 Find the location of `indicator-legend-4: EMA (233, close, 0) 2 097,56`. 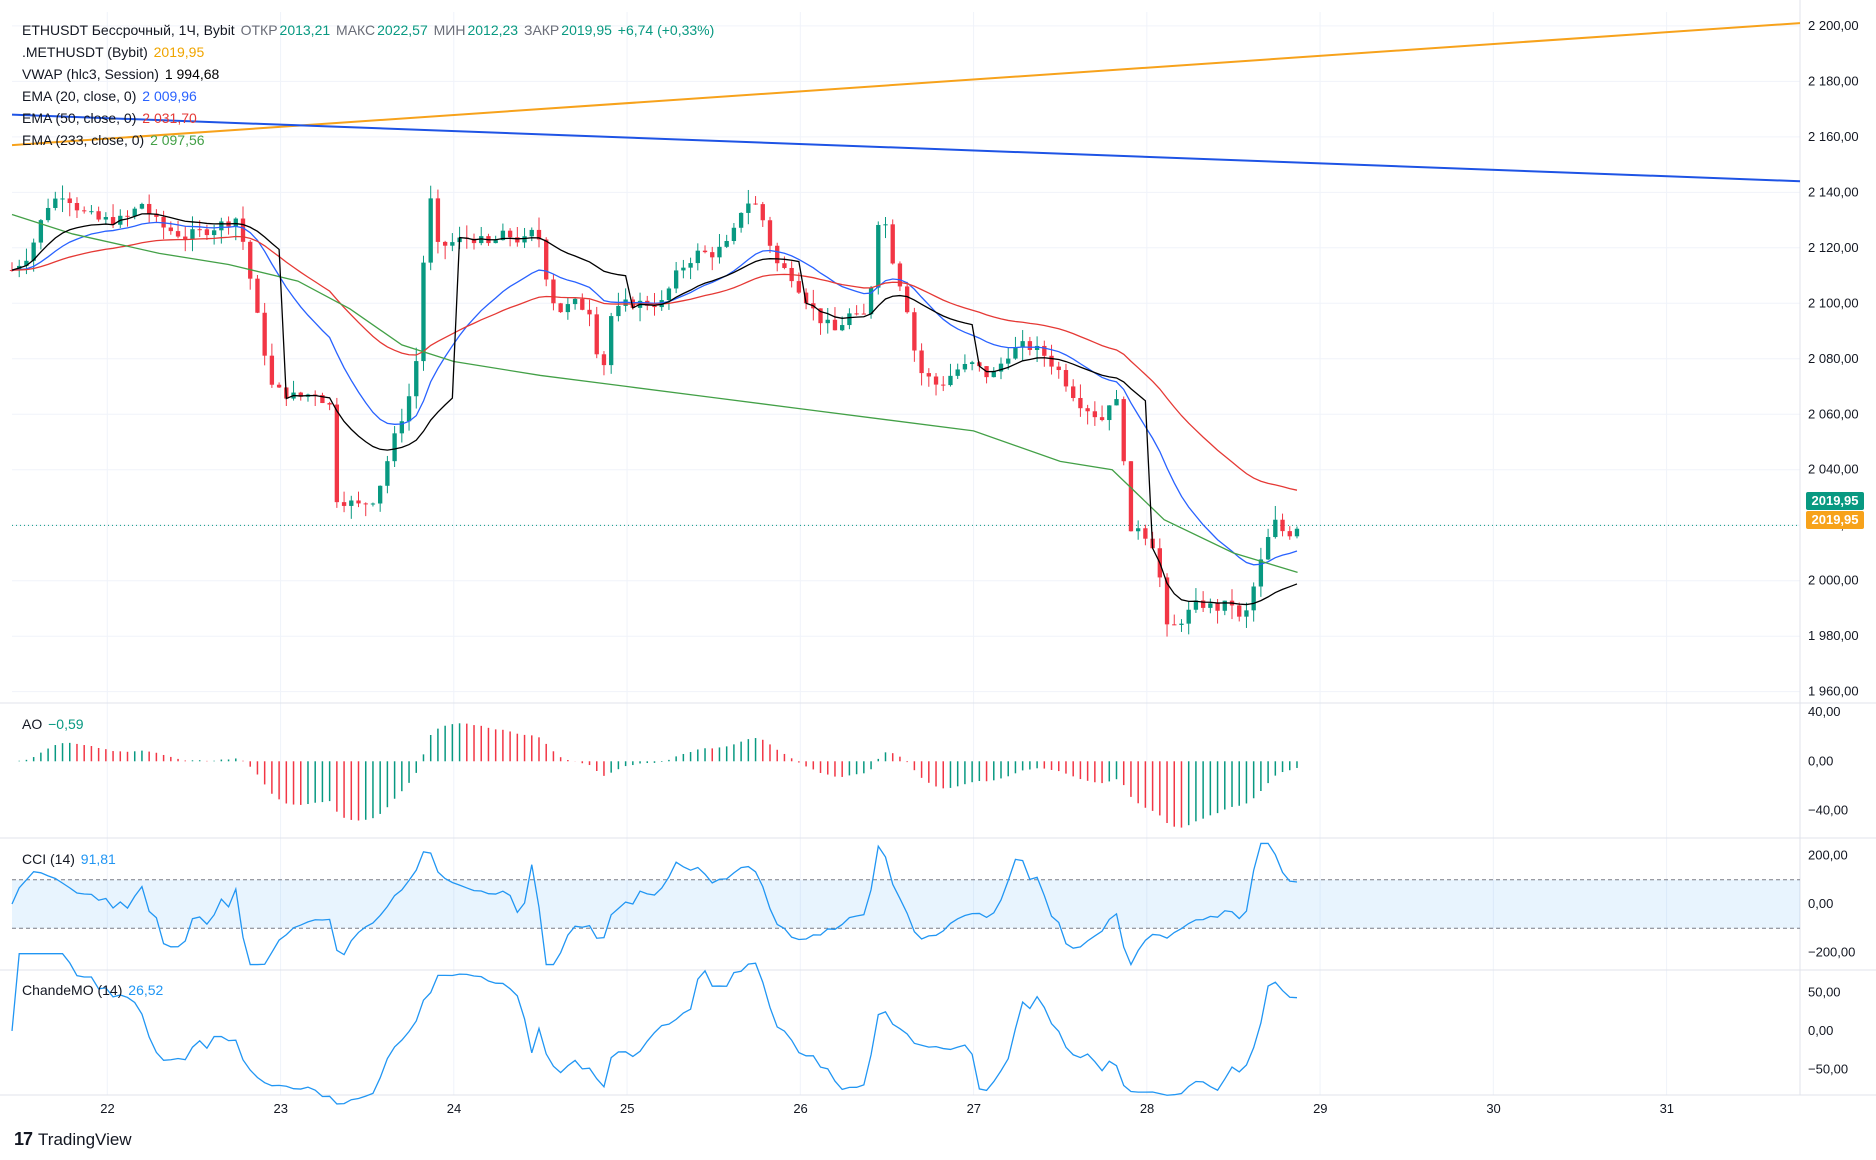

indicator-legend-4: EMA (233, close, 0) 2 097,56 is located at coordinates (114, 140).